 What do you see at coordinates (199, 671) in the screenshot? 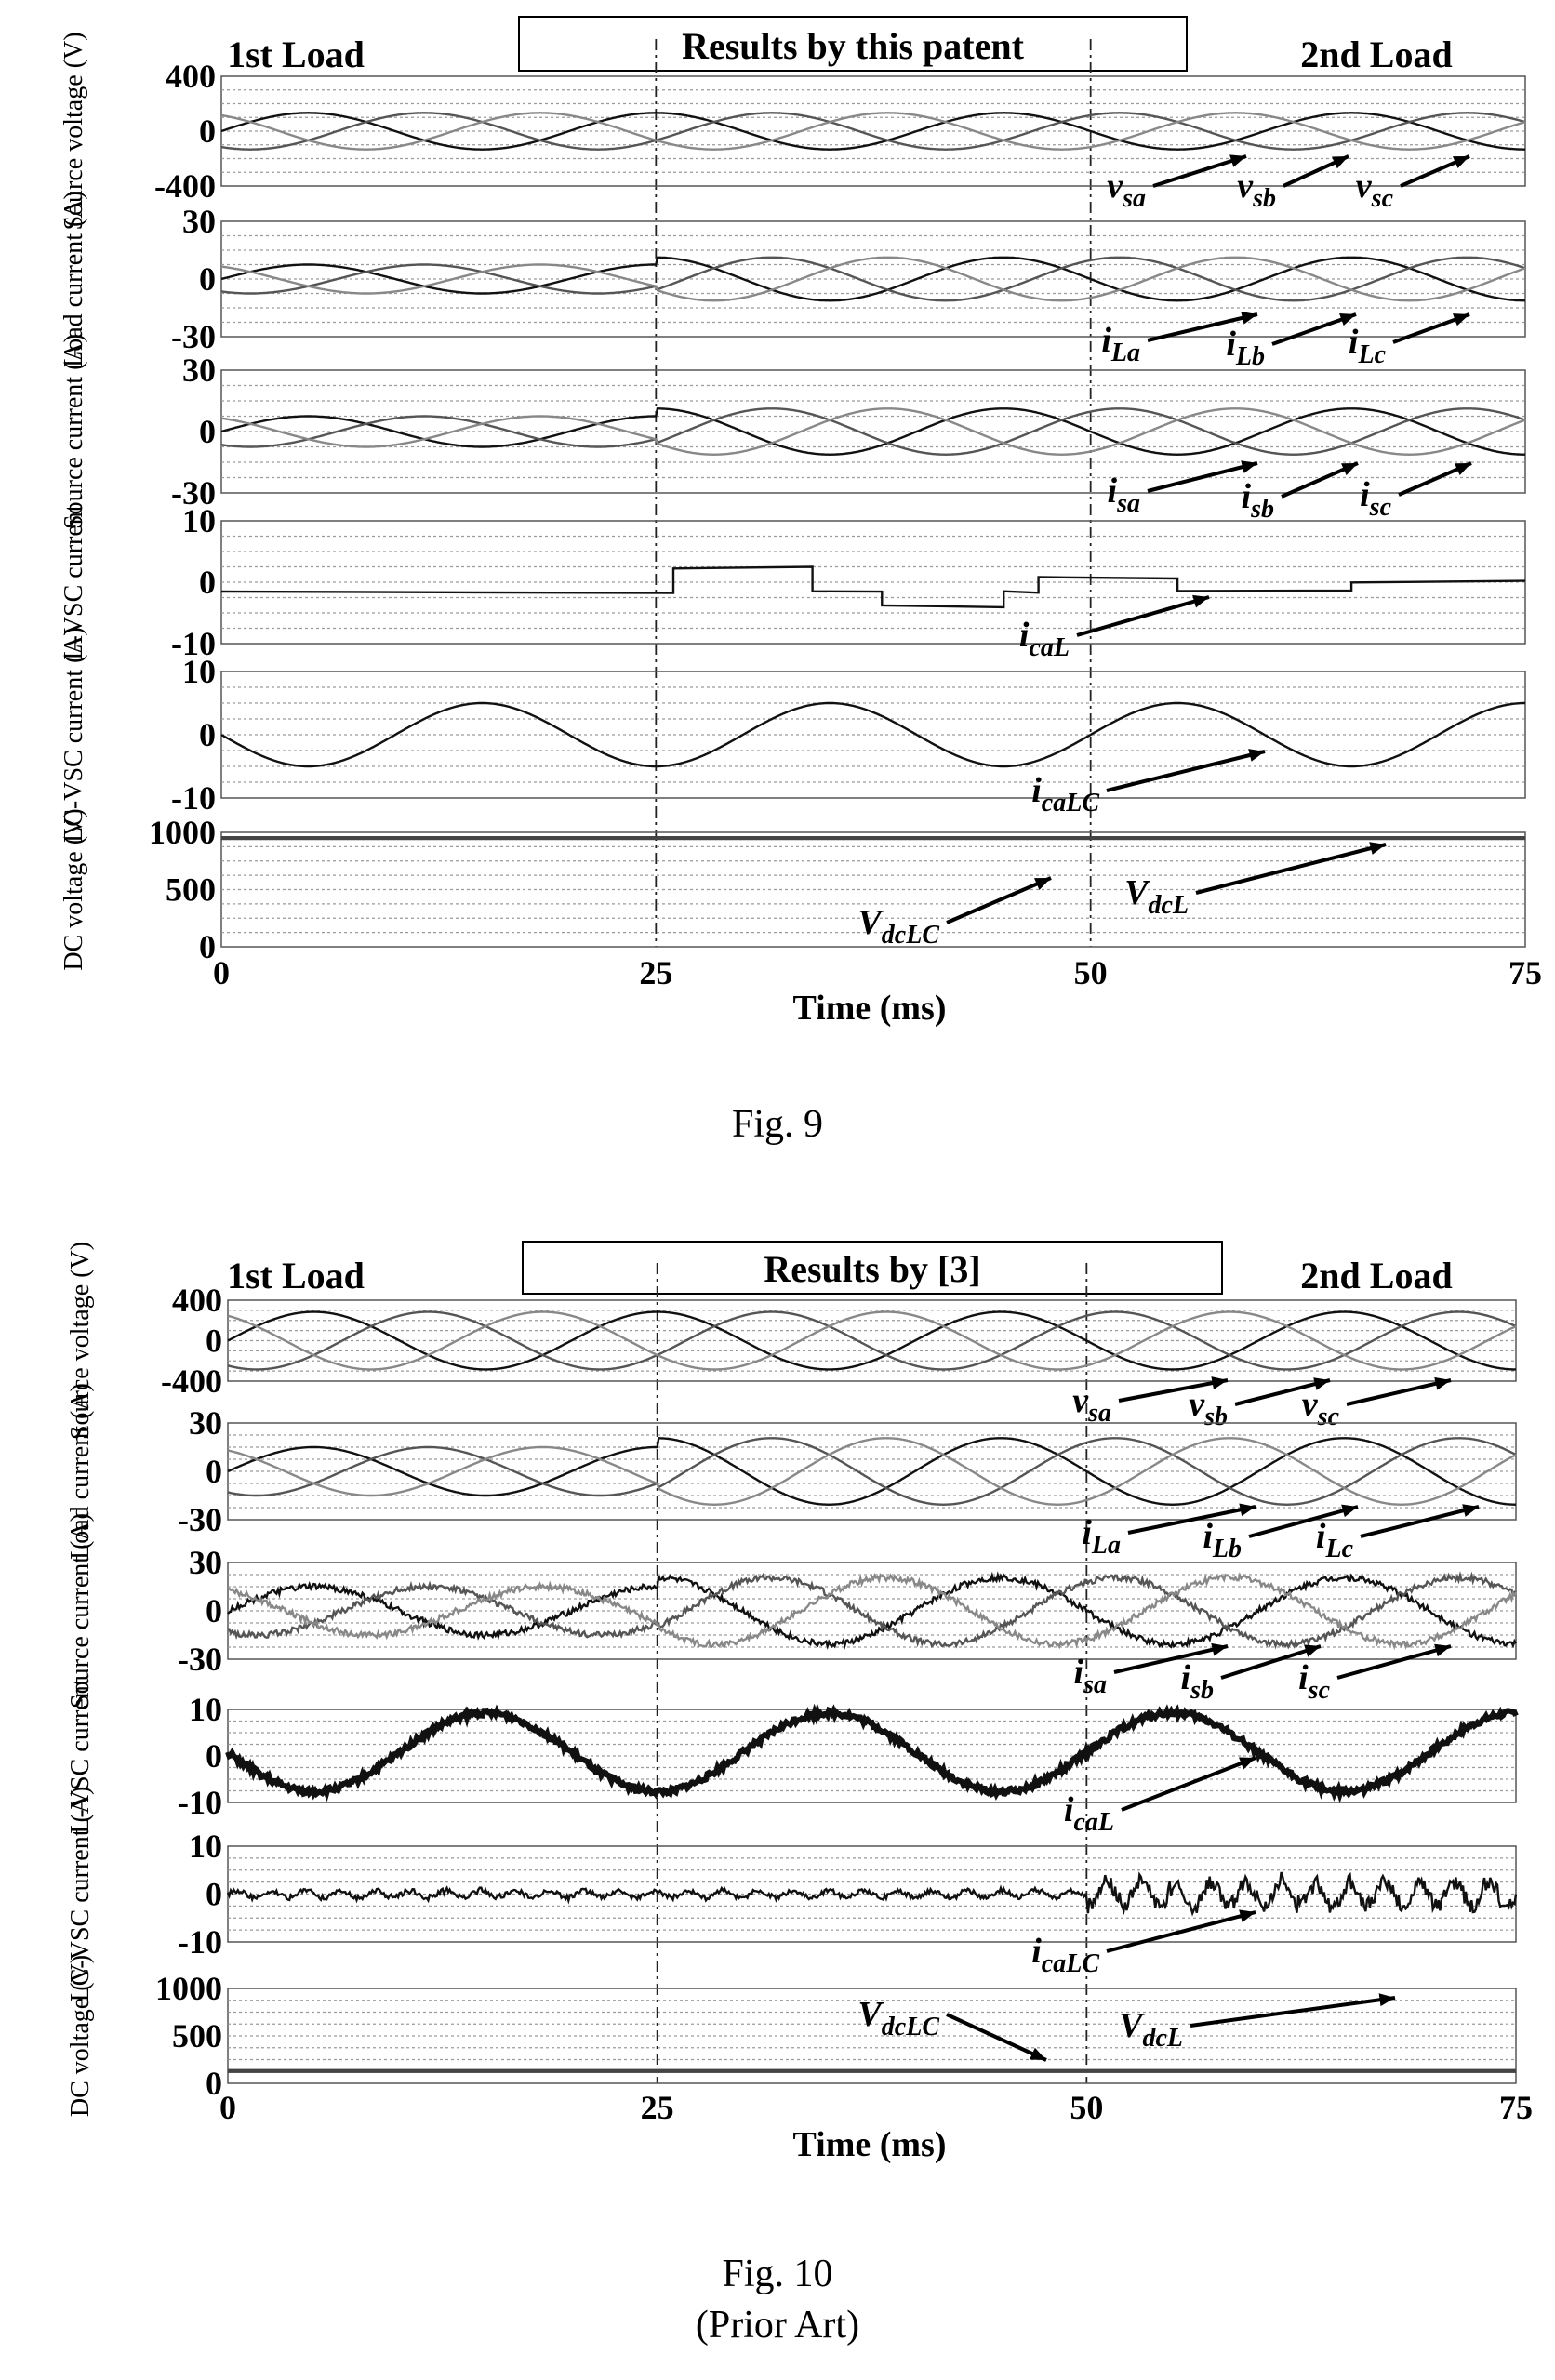
I see `y-tick-label: 10` at bounding box center [199, 671].